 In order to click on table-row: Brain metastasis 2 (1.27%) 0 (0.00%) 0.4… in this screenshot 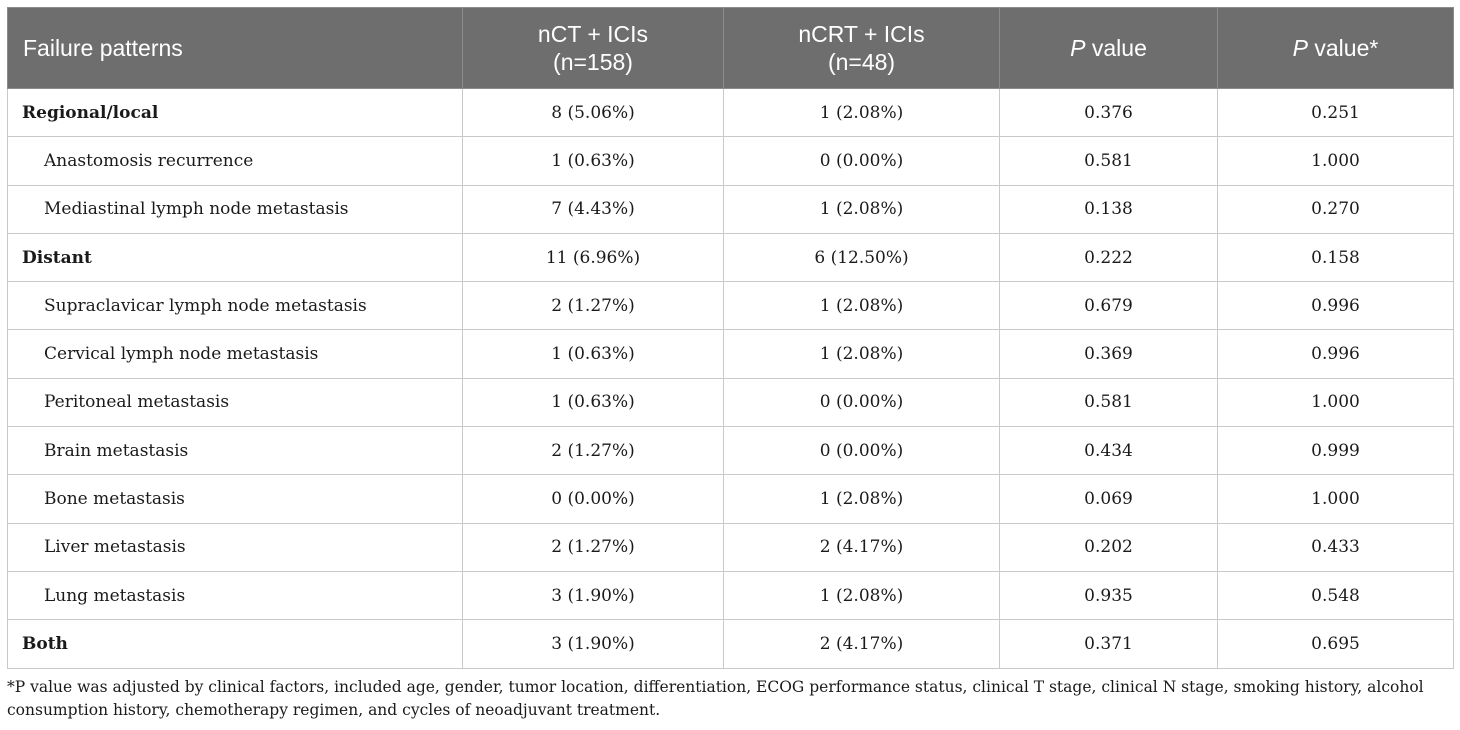, I will do `click(730, 451)`.